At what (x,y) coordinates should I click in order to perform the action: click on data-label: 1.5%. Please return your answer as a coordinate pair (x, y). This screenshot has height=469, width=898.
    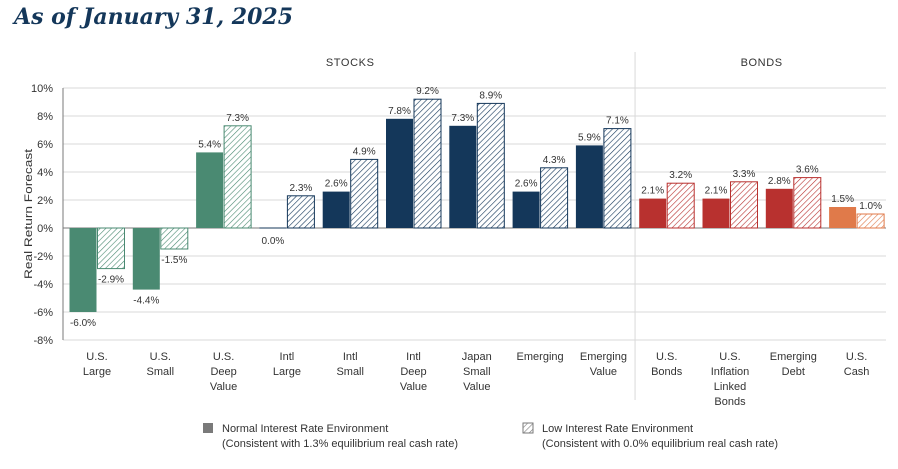
    Looking at the image, I should click on (842, 199).